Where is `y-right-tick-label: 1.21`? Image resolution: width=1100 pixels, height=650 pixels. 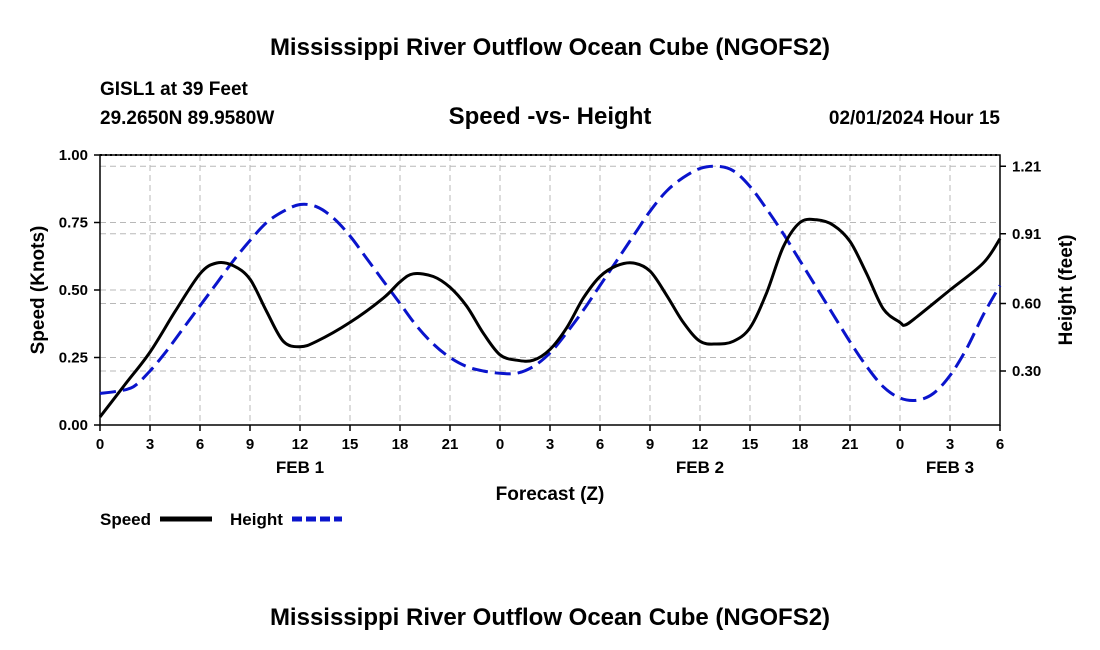 y-right-tick-label: 1.21 is located at coordinates (1026, 166).